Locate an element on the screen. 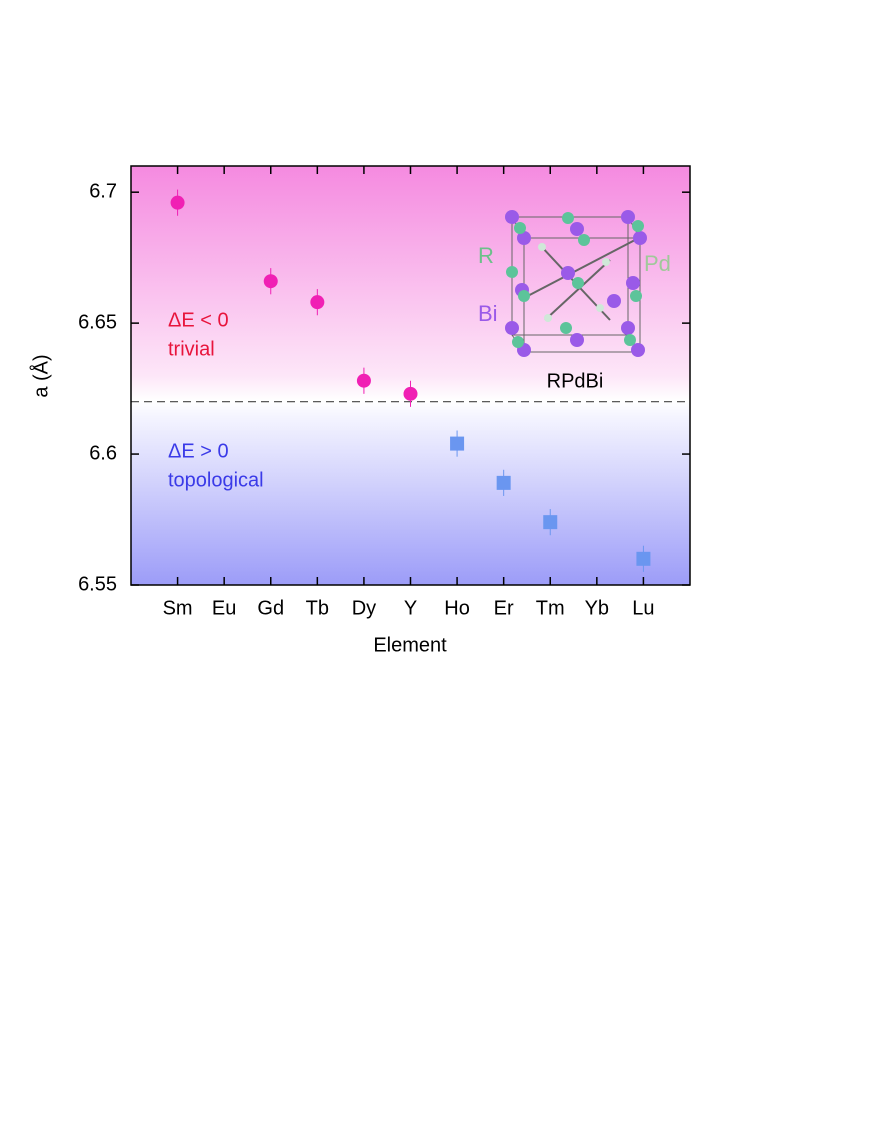 The width and height of the screenshot is (872, 1133). y-axis-label: a (Å) is located at coordinates (40, 375).